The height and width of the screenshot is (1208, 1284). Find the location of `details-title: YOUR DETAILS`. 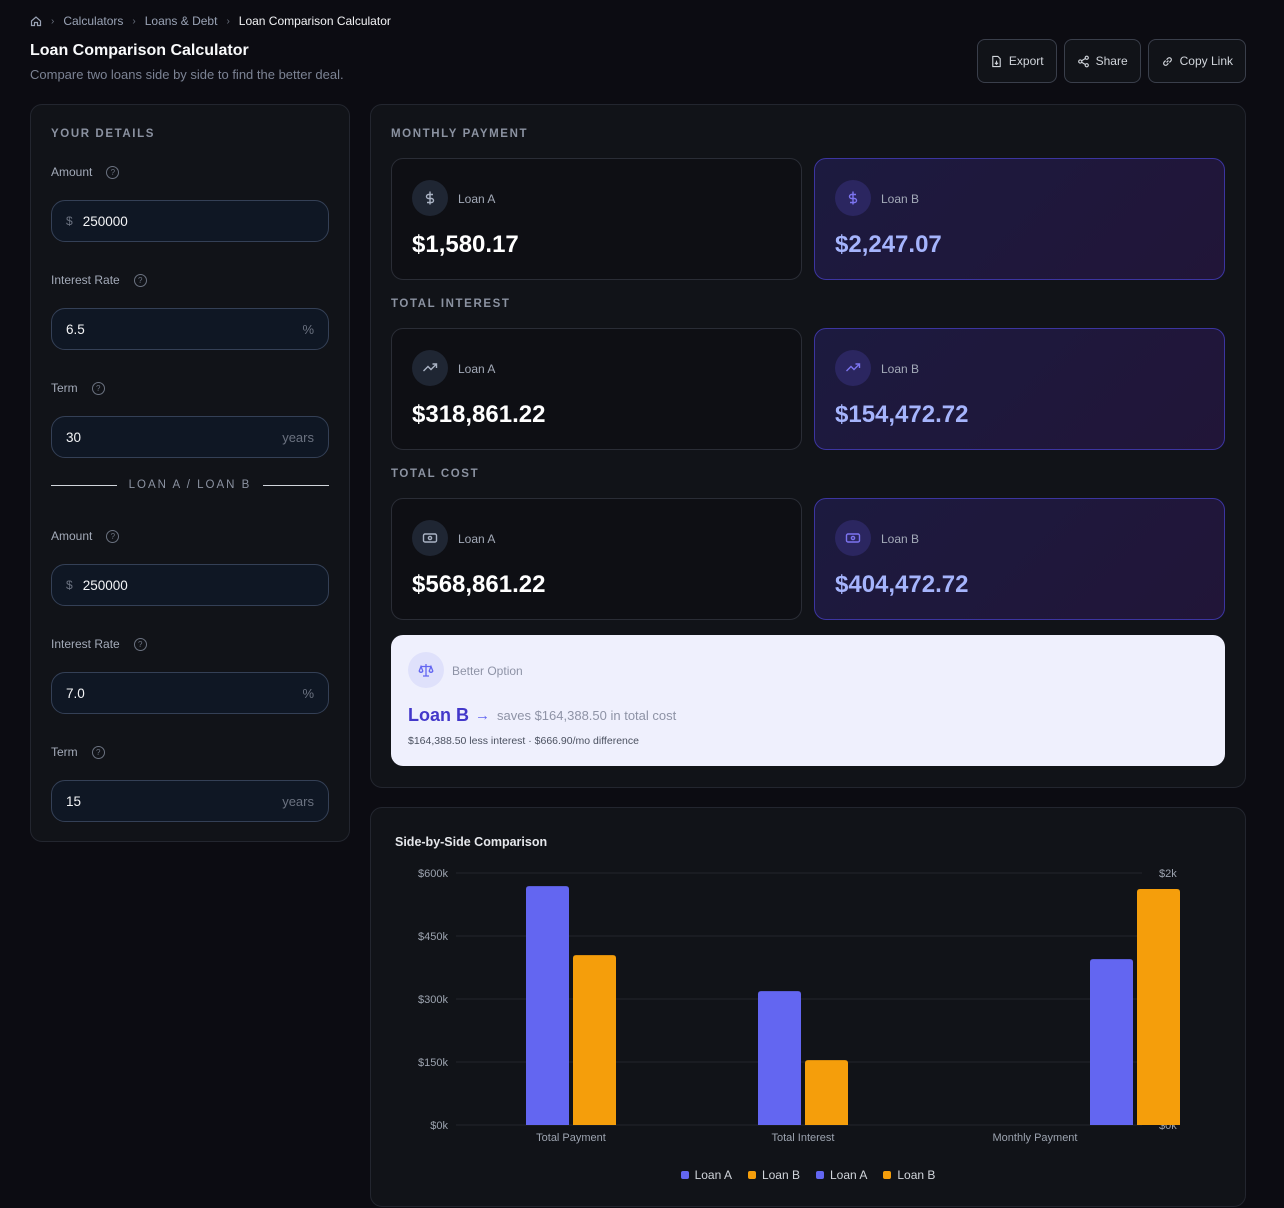

details-title: YOUR DETAILS is located at coordinates (103, 134).